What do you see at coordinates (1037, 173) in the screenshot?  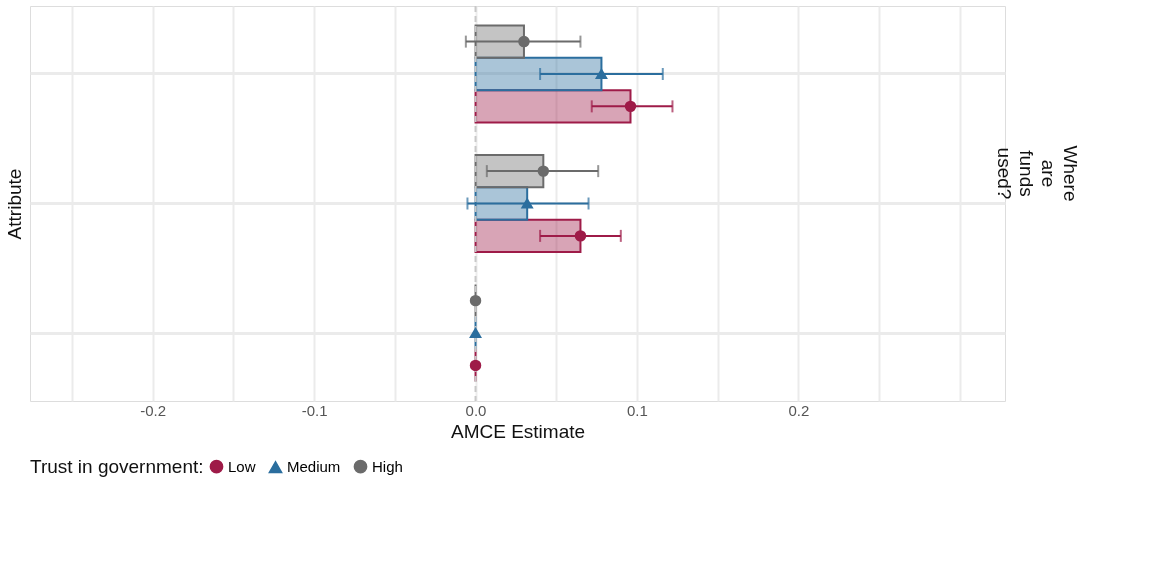 I see `annotation: Where are funds used?` at bounding box center [1037, 173].